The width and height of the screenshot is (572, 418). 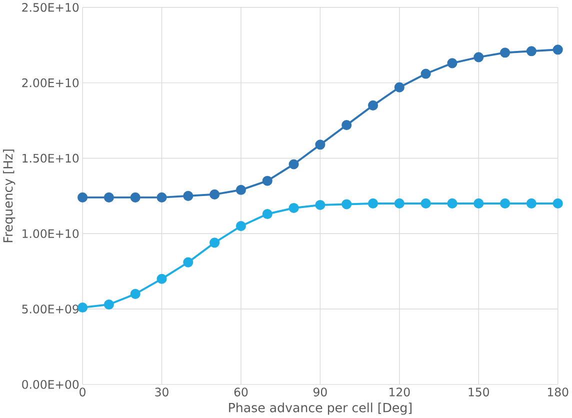 What do you see at coordinates (320, 392) in the screenshot?
I see `x-tick-label: 90` at bounding box center [320, 392].